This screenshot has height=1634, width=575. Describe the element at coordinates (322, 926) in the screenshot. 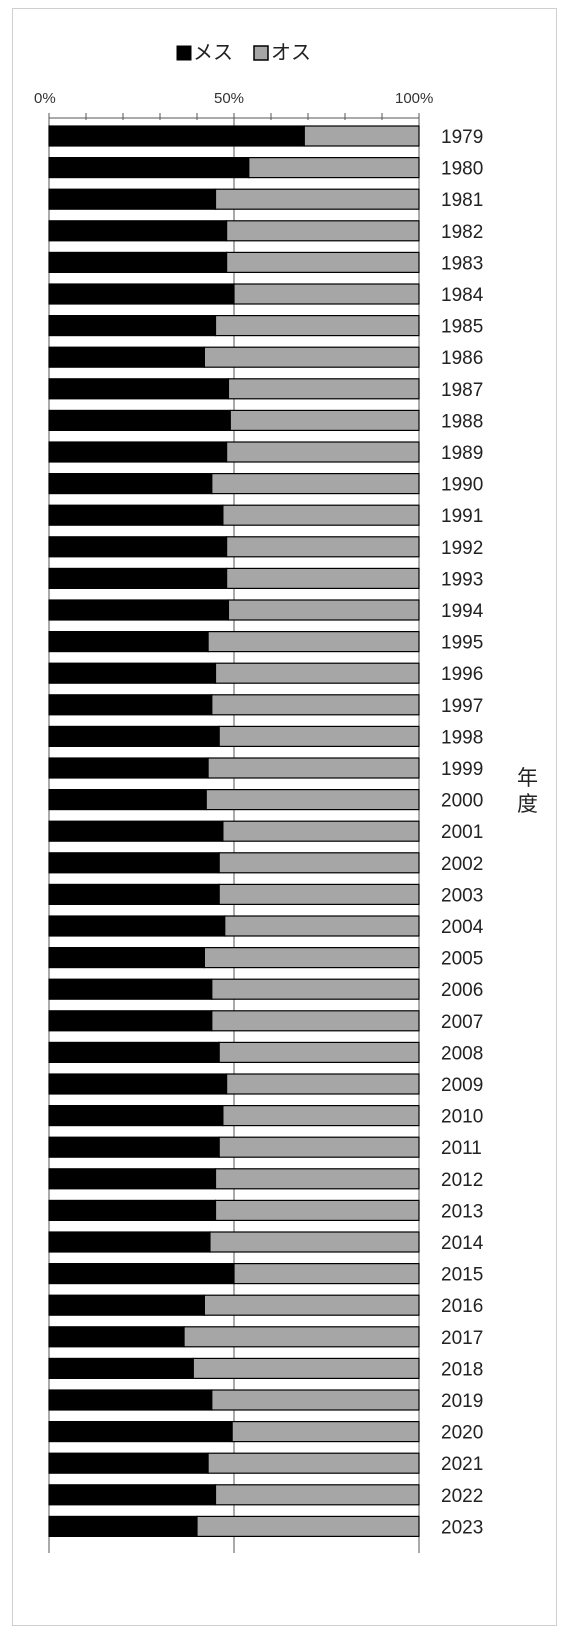

I see `bar-osu-2004` at that location.